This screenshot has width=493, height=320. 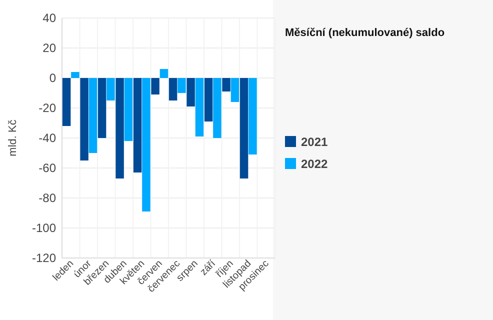 What do you see at coordinates (314, 164) in the screenshot?
I see `legend-label: 2022` at bounding box center [314, 164].